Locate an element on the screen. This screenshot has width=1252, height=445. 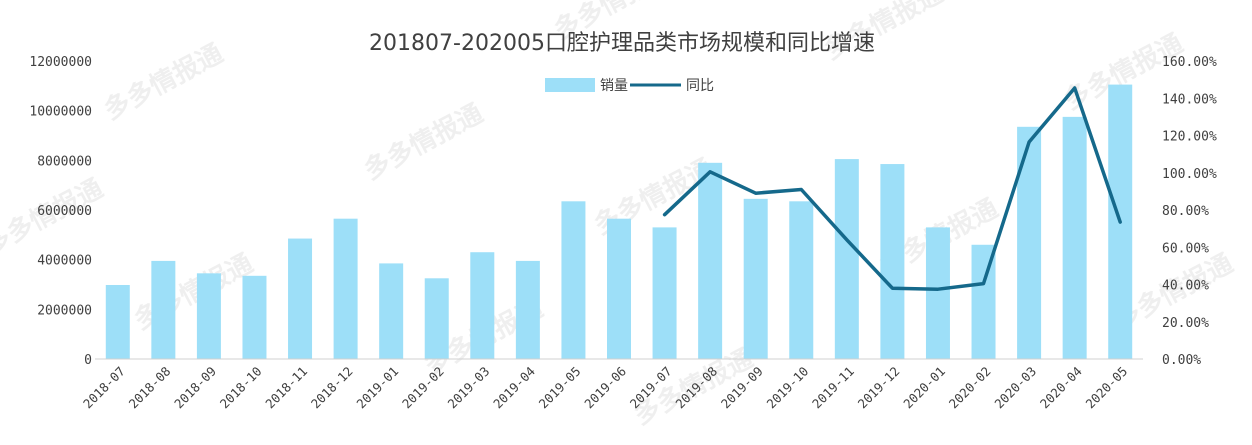
y-left-tick-label: 2000000 is located at coordinates (64, 310).